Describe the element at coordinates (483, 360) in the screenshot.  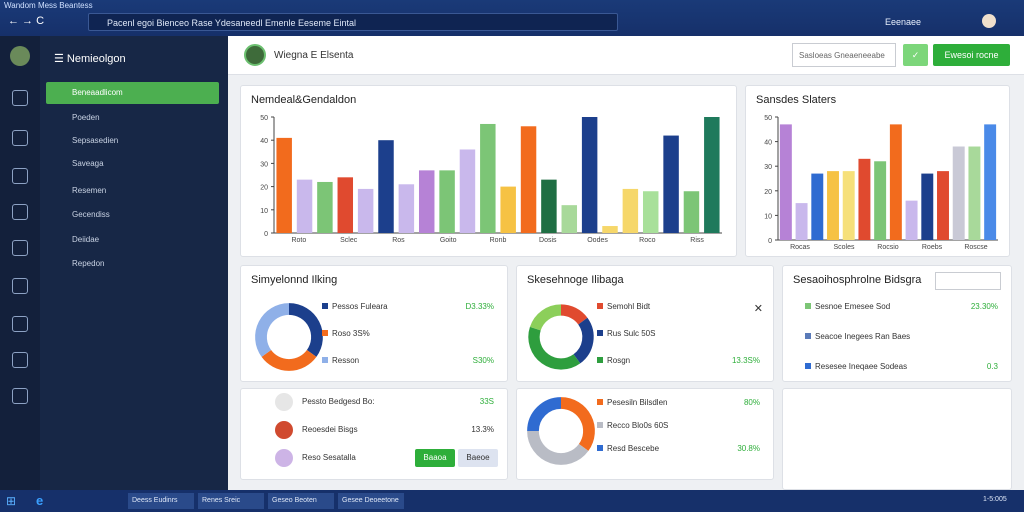
I see `row-value: S30%` at that location.